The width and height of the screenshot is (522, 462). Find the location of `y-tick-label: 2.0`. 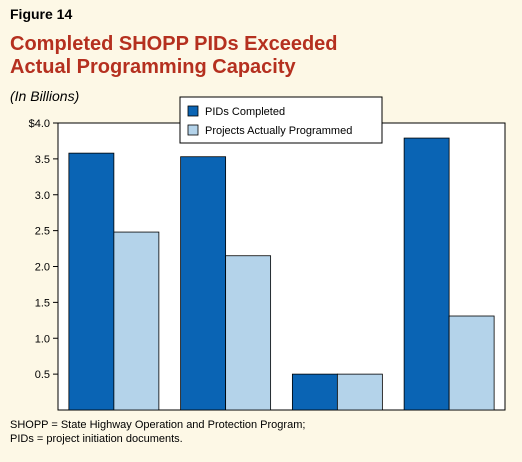

y-tick-label: 2.0 is located at coordinates (42, 268).